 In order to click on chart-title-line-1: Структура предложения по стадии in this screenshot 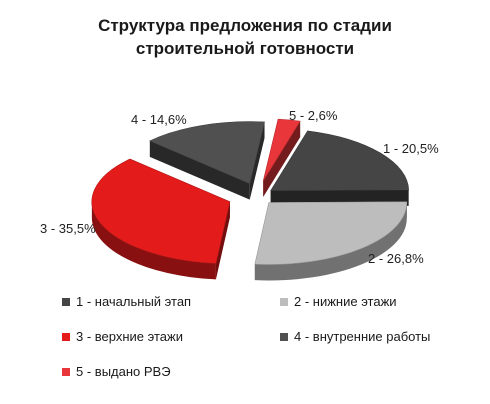, I will do `click(245, 25)`.